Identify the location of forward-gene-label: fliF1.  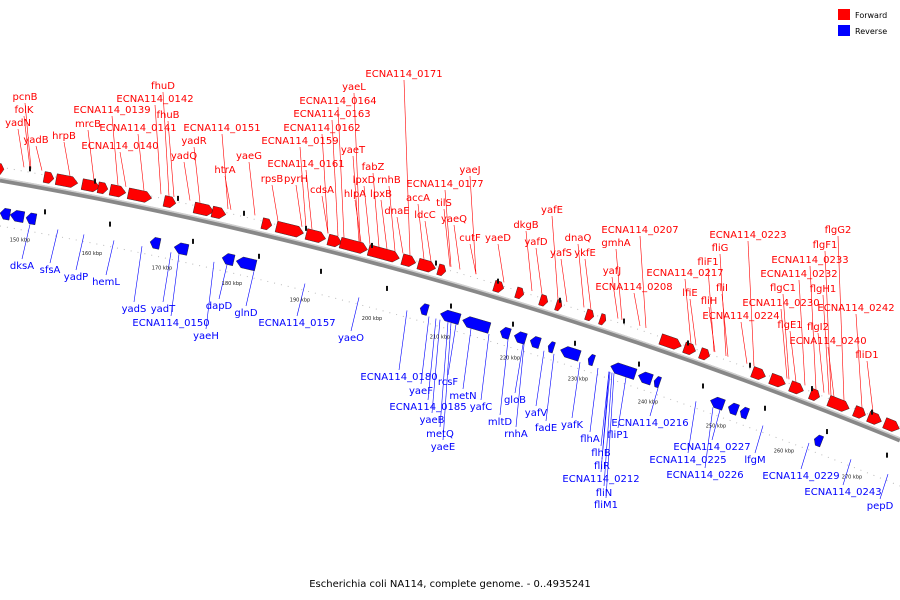
(707, 262).